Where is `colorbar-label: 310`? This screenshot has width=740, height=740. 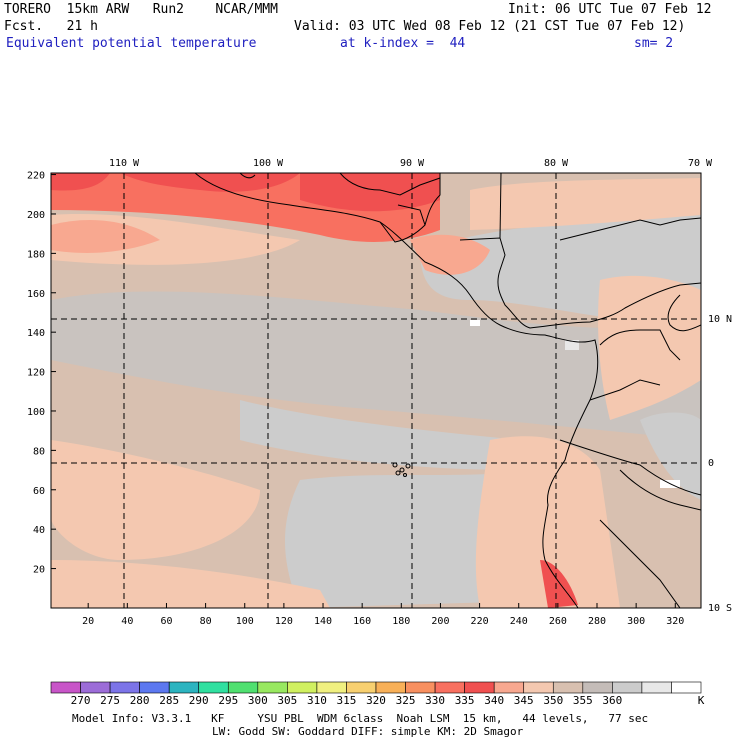
colorbar-label: 310 is located at coordinates (316, 700).